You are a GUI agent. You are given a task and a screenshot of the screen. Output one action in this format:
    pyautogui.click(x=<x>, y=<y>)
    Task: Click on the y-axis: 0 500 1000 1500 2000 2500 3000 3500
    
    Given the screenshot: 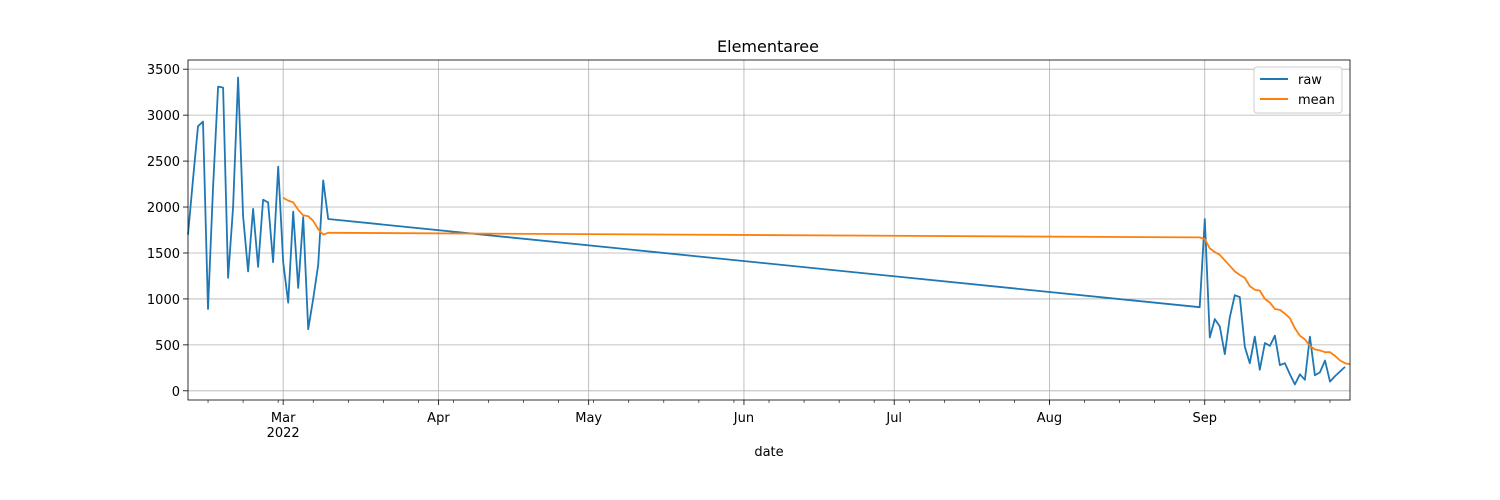 What is the action you would take?
    pyautogui.click(x=167, y=231)
    